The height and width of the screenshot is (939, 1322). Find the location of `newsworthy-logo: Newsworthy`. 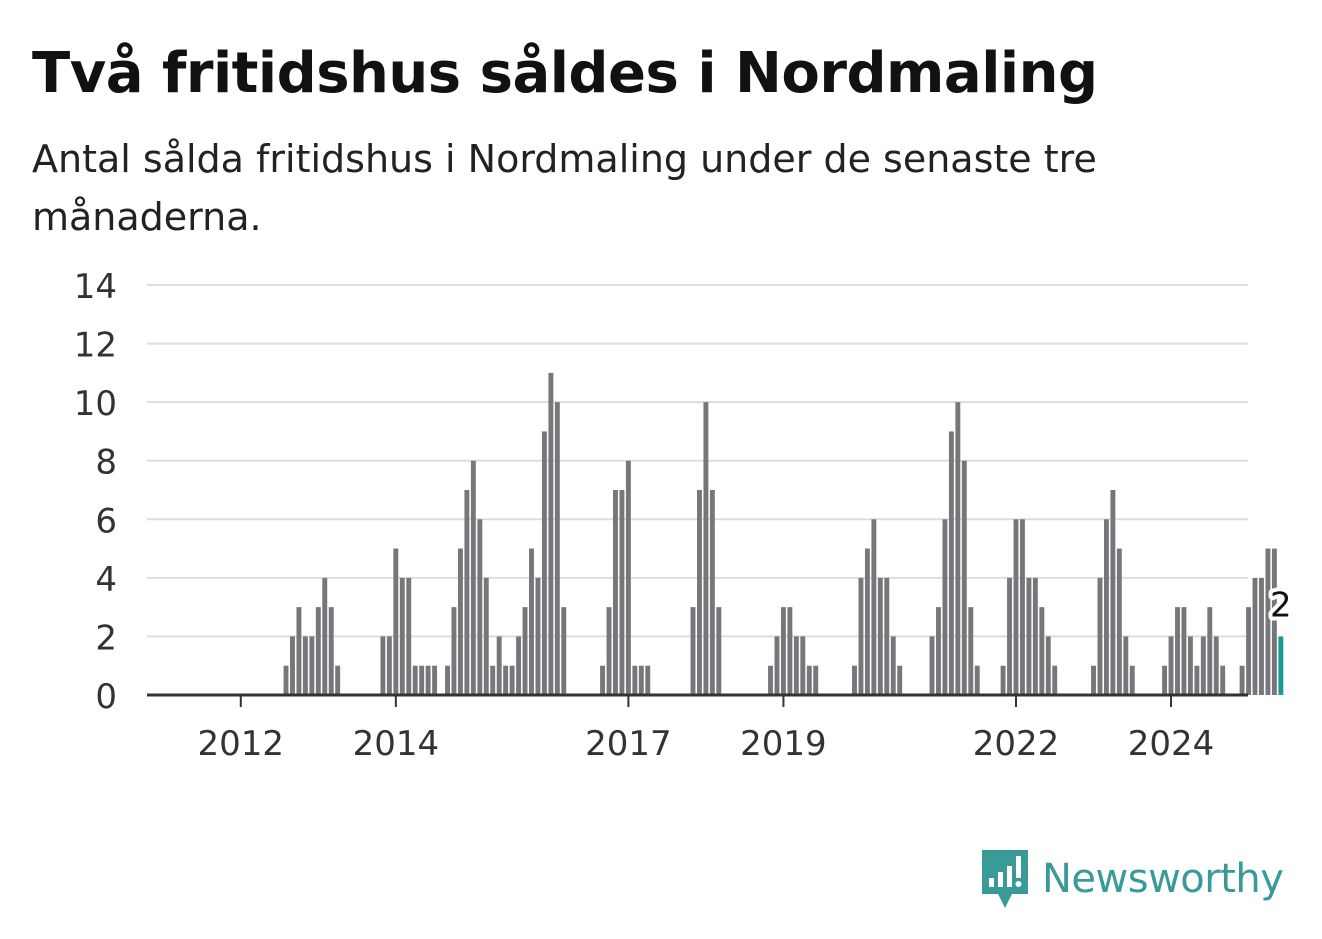

newsworthy-logo: Newsworthy is located at coordinates (1132, 879).